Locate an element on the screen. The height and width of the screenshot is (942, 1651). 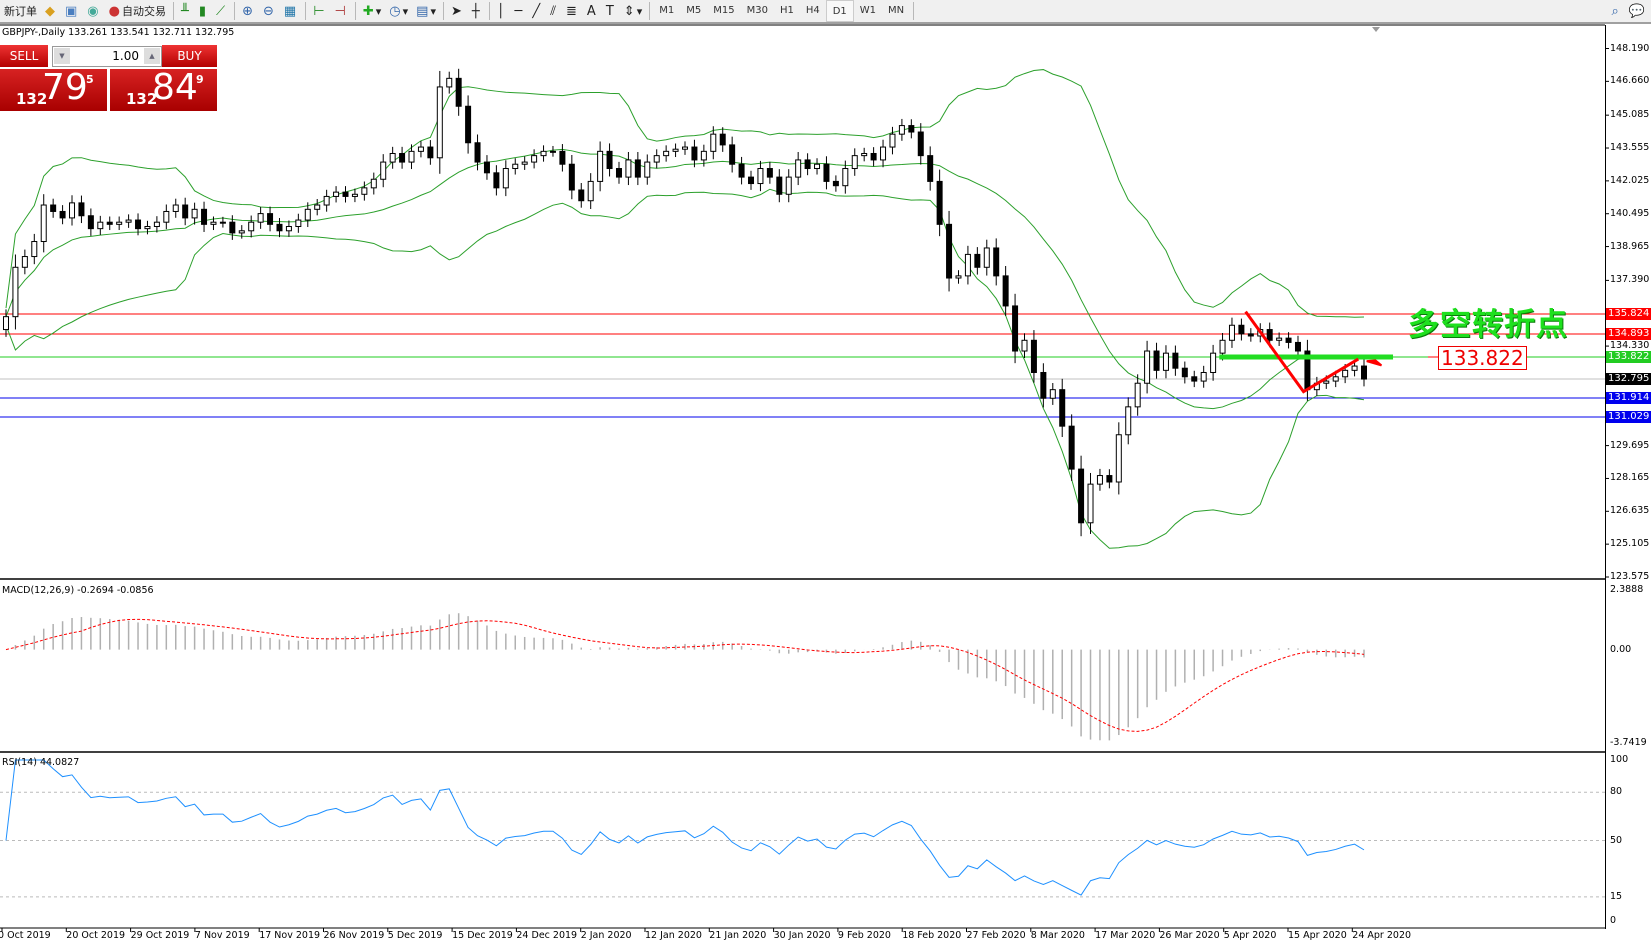
timeframe-d1: D1 is located at coordinates (839, 11).